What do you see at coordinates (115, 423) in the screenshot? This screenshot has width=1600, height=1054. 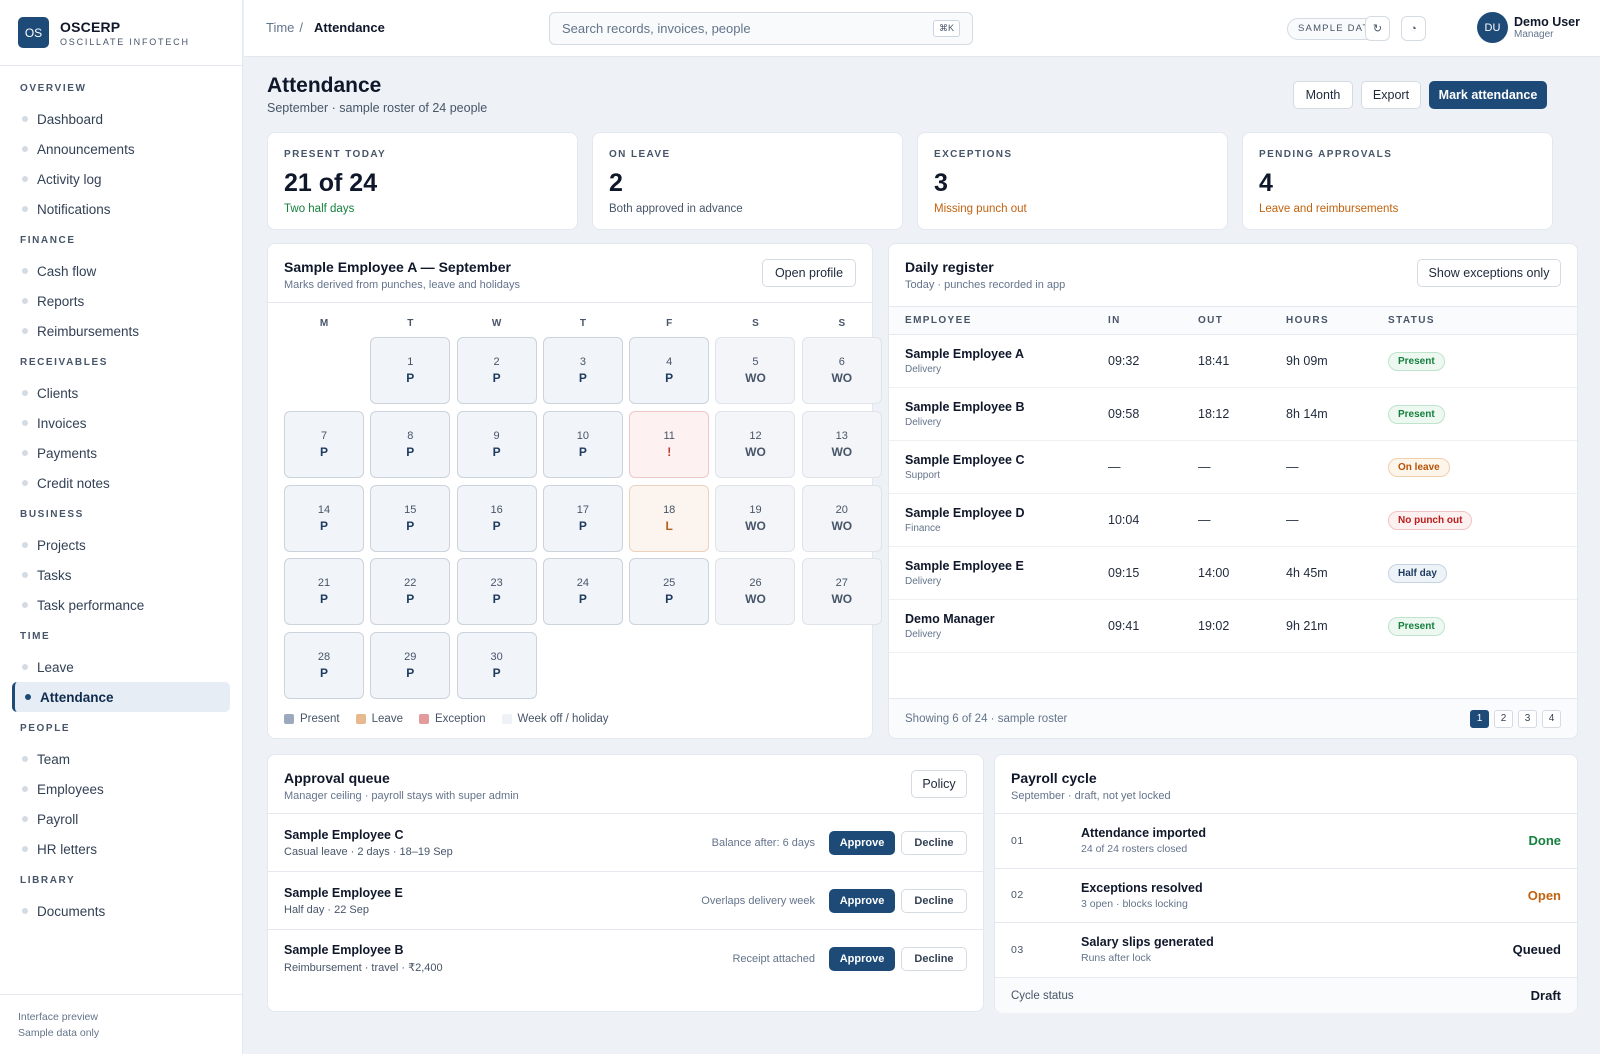 I see `sidebar-item-invoices: Invoices` at bounding box center [115, 423].